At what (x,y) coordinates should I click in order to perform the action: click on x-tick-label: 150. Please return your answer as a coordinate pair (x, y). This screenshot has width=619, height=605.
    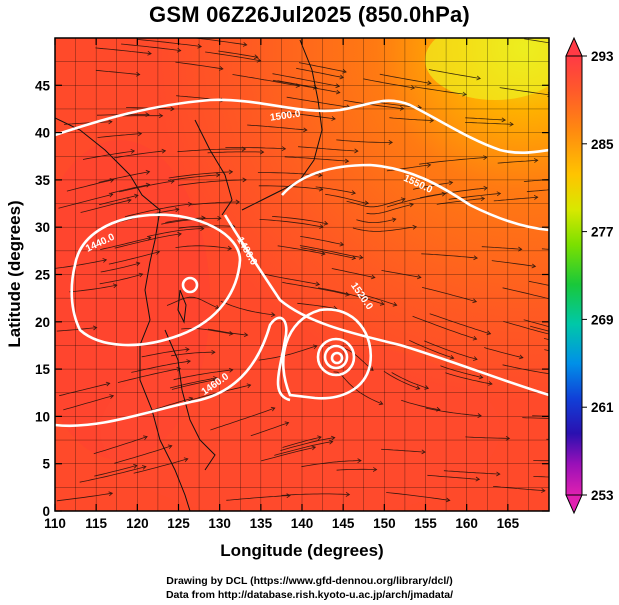
    Looking at the image, I should click on (384, 523).